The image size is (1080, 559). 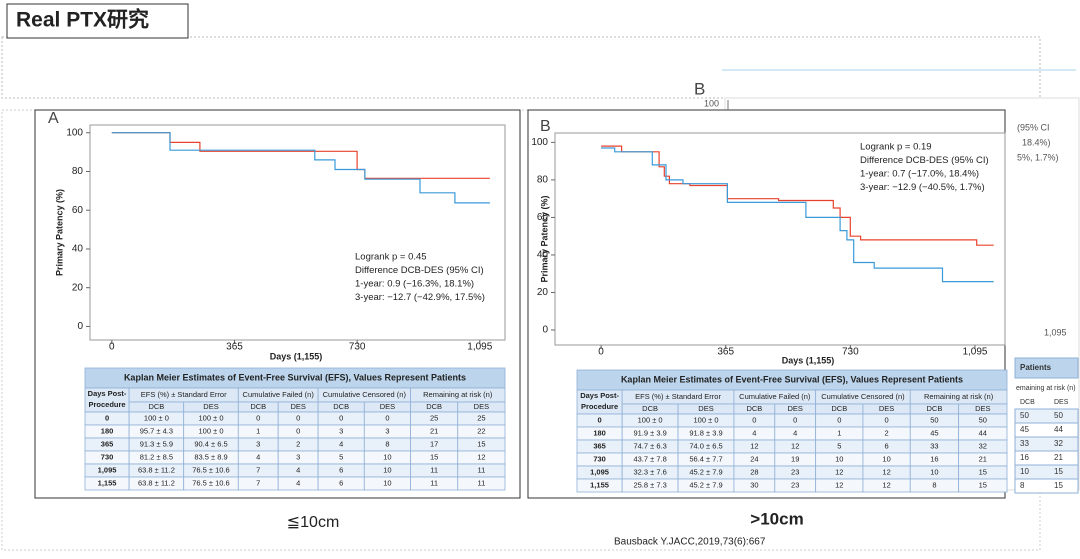 I want to click on table-group-header: Remaining at risk (n), so click(x=458, y=394).